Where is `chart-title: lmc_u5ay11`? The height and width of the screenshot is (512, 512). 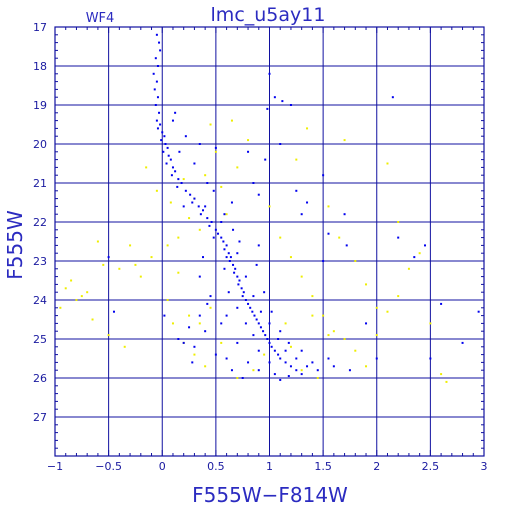 chart-title: lmc_u5ay11 is located at coordinates (268, 15).